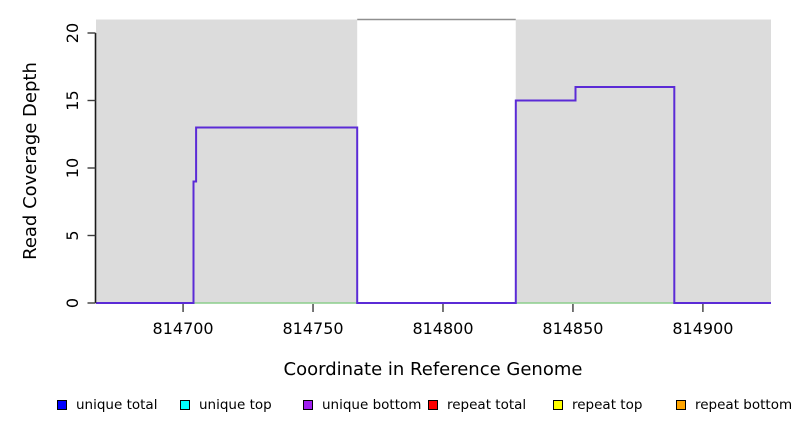 The height and width of the screenshot is (432, 792). What do you see at coordinates (312, 328) in the screenshot?
I see `x-tick-label: 814750` at bounding box center [312, 328].